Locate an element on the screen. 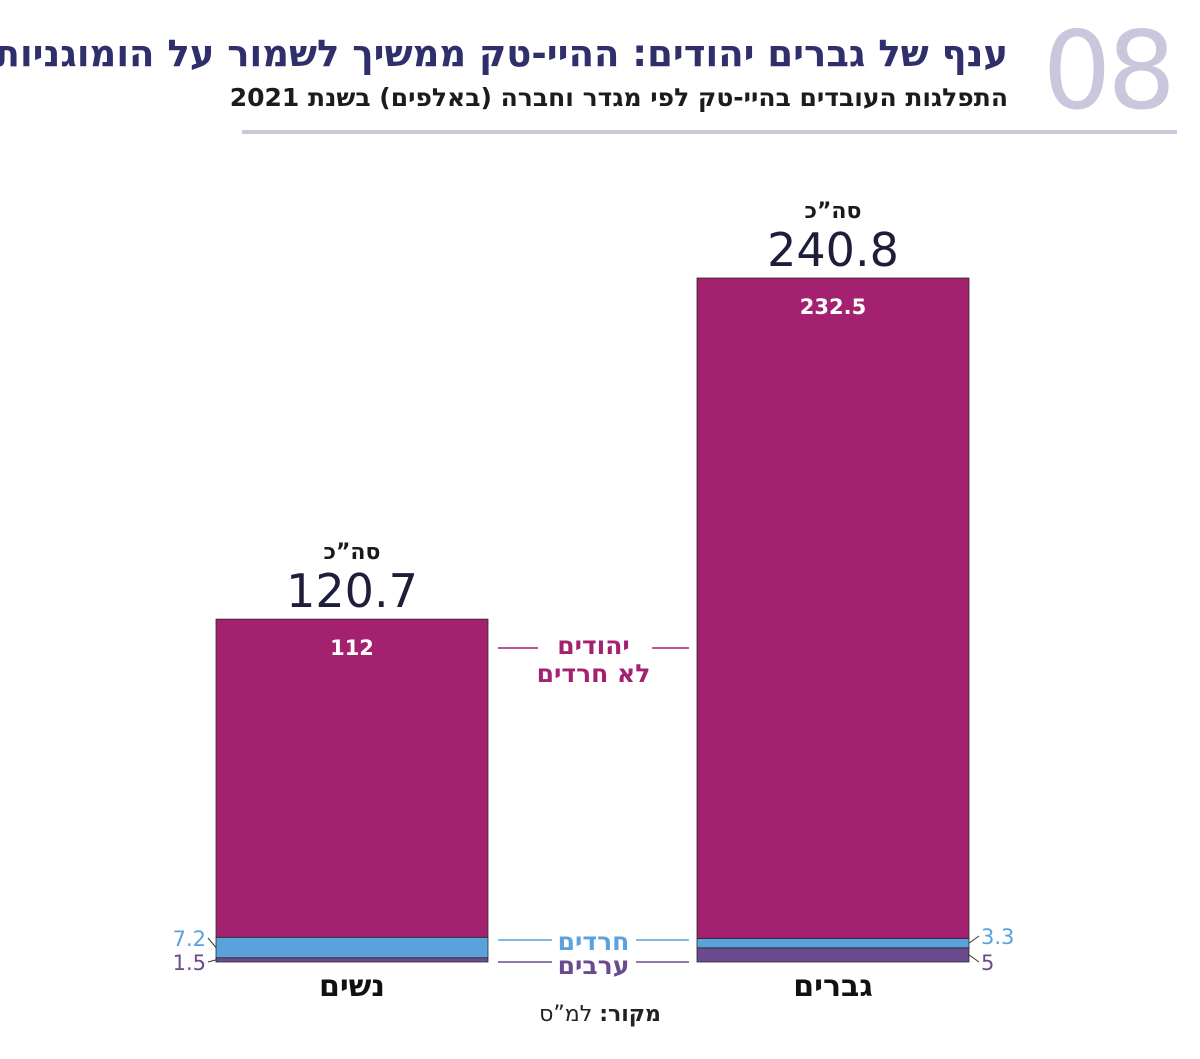 The width and height of the screenshot is (1200, 1059). data-label-men-arabs: 5 is located at coordinates (987, 963).